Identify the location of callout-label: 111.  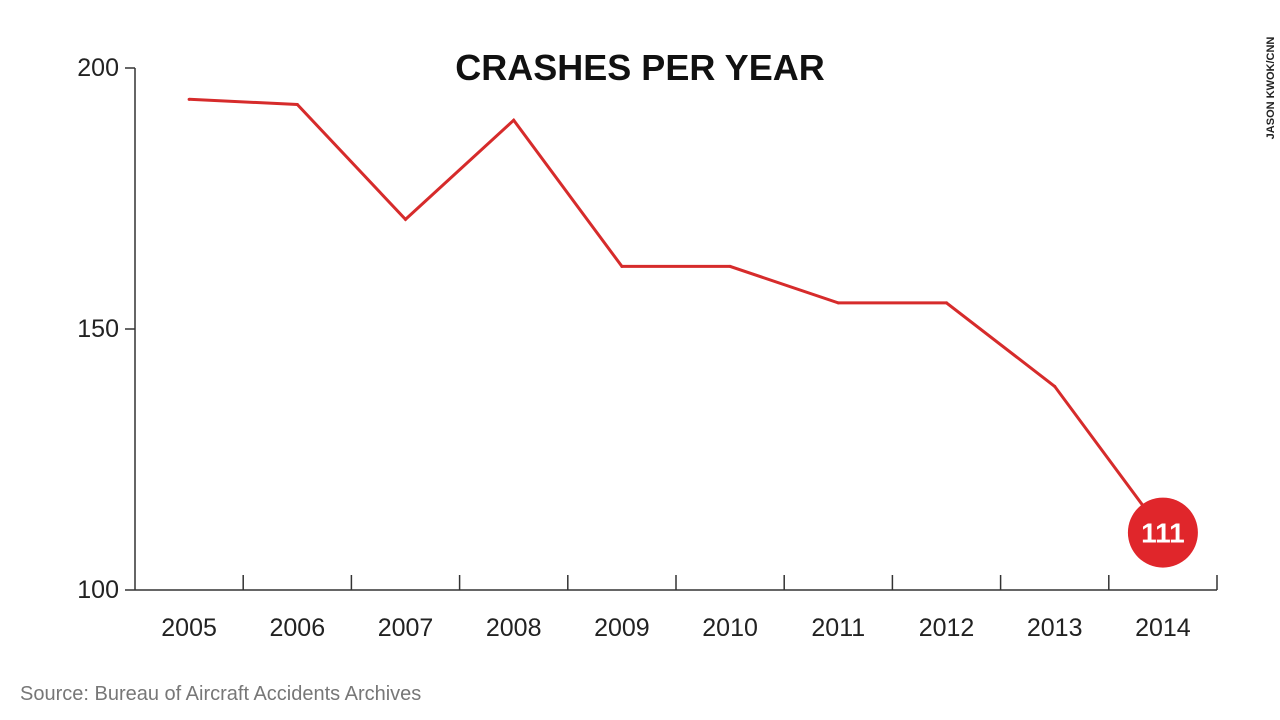
(1163, 533).